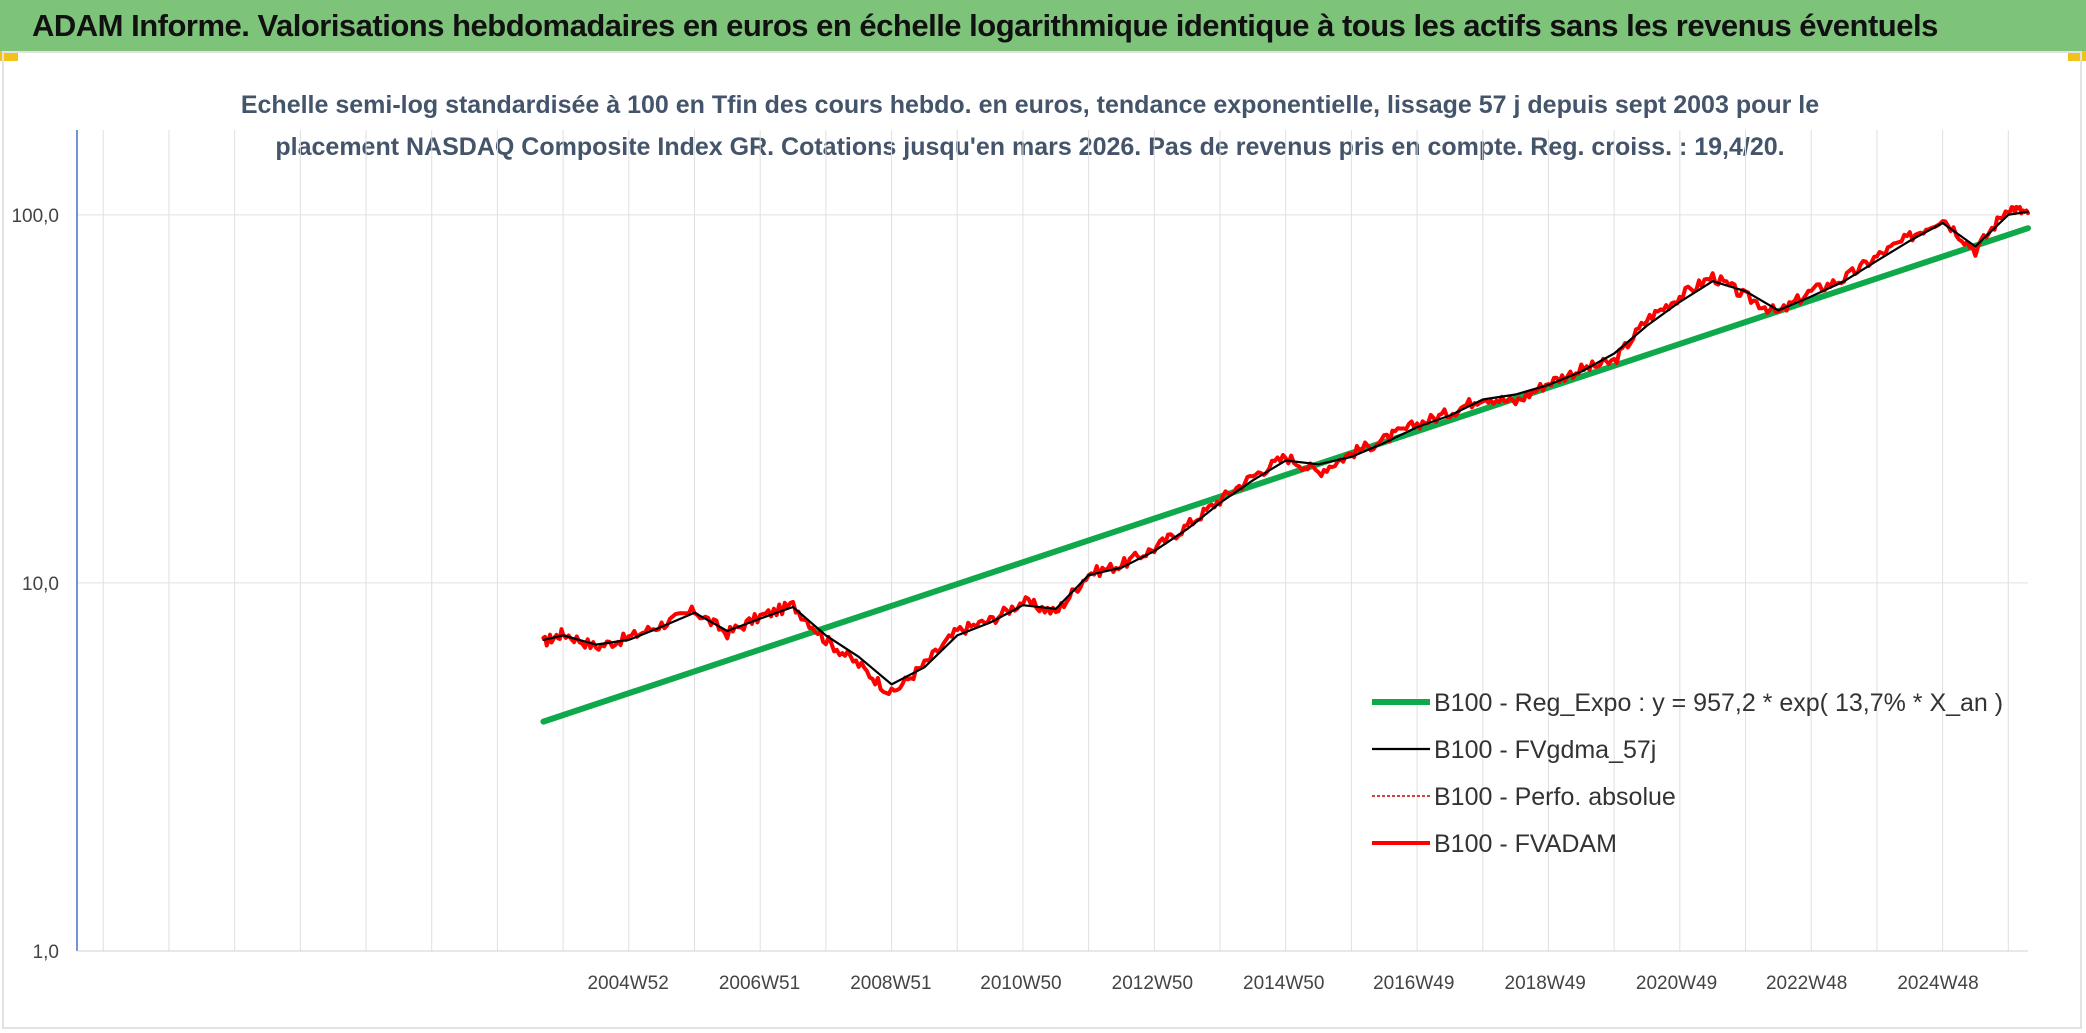 The height and width of the screenshot is (1033, 2086). What do you see at coordinates (46, 952) in the screenshot?
I see `y-tick-label: 1,0` at bounding box center [46, 952].